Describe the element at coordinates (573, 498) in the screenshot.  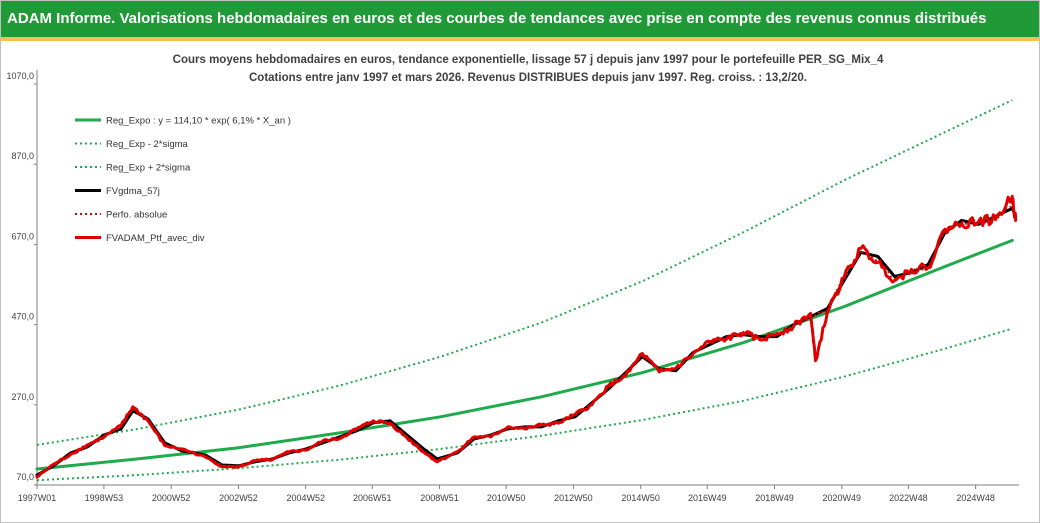
I see `x-tick-label: 2012W50` at that location.